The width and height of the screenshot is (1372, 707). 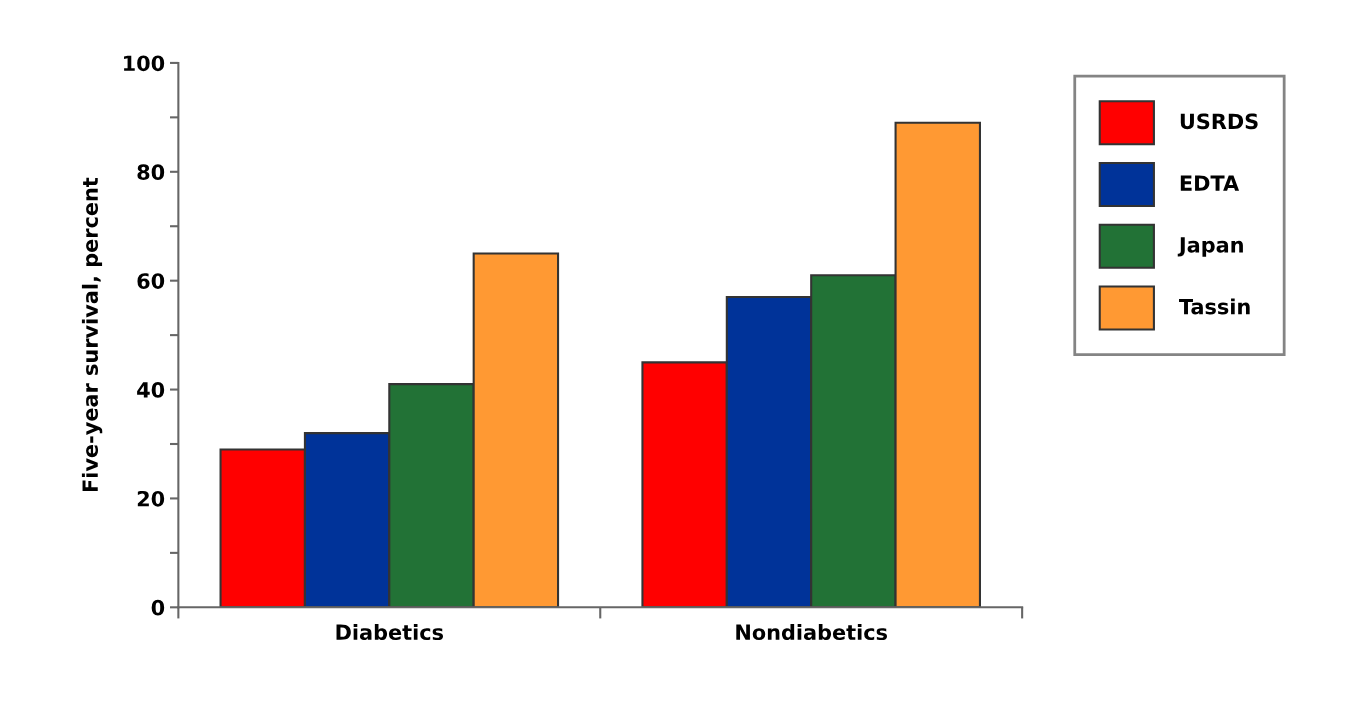 I want to click on x-tick-label: Diabetics, so click(x=390, y=632).